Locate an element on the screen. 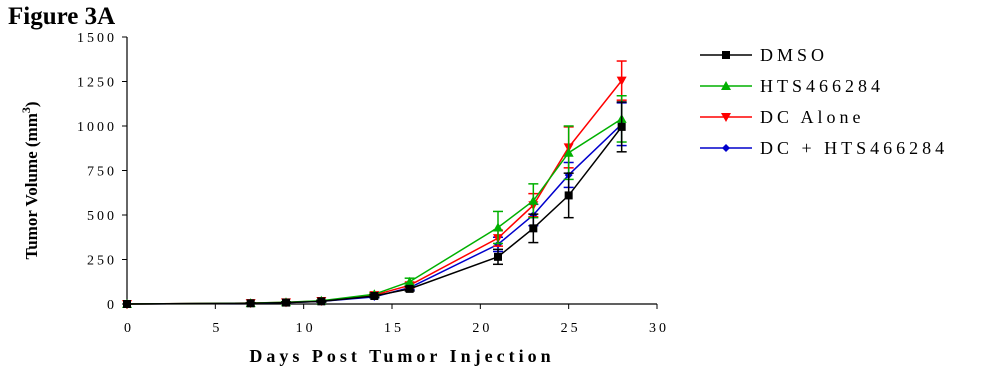  y-tick-label: 750 is located at coordinates (102, 172).